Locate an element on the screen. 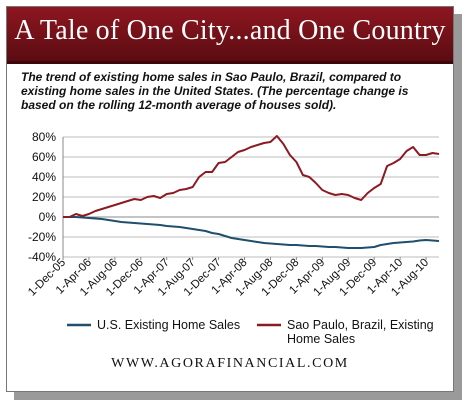 This screenshot has height=406, width=470. y-tick-label: 20% is located at coordinates (44, 197).